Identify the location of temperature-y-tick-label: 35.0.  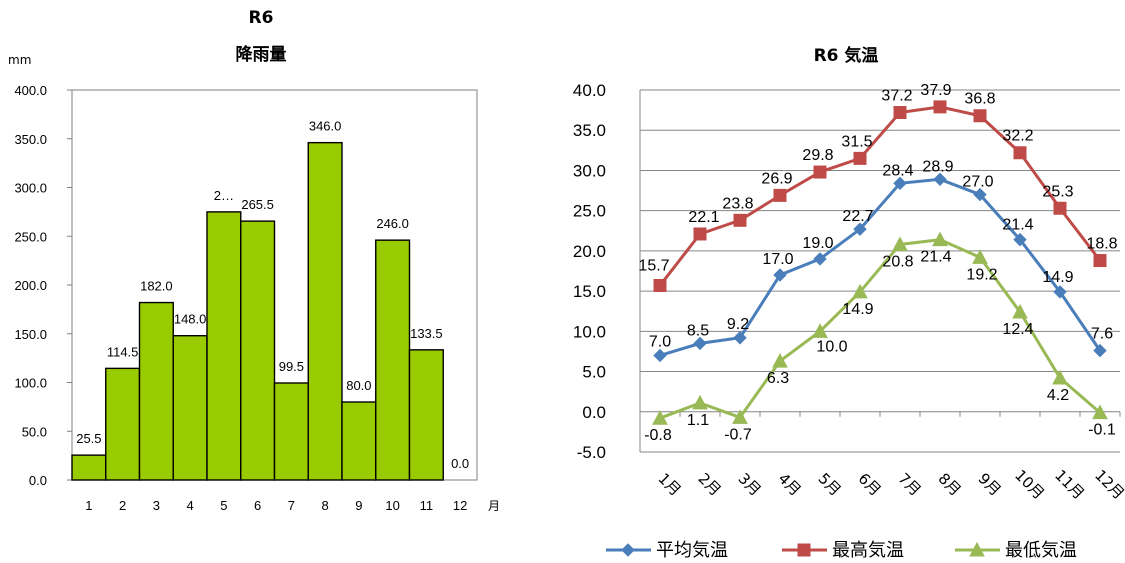
(589, 130).